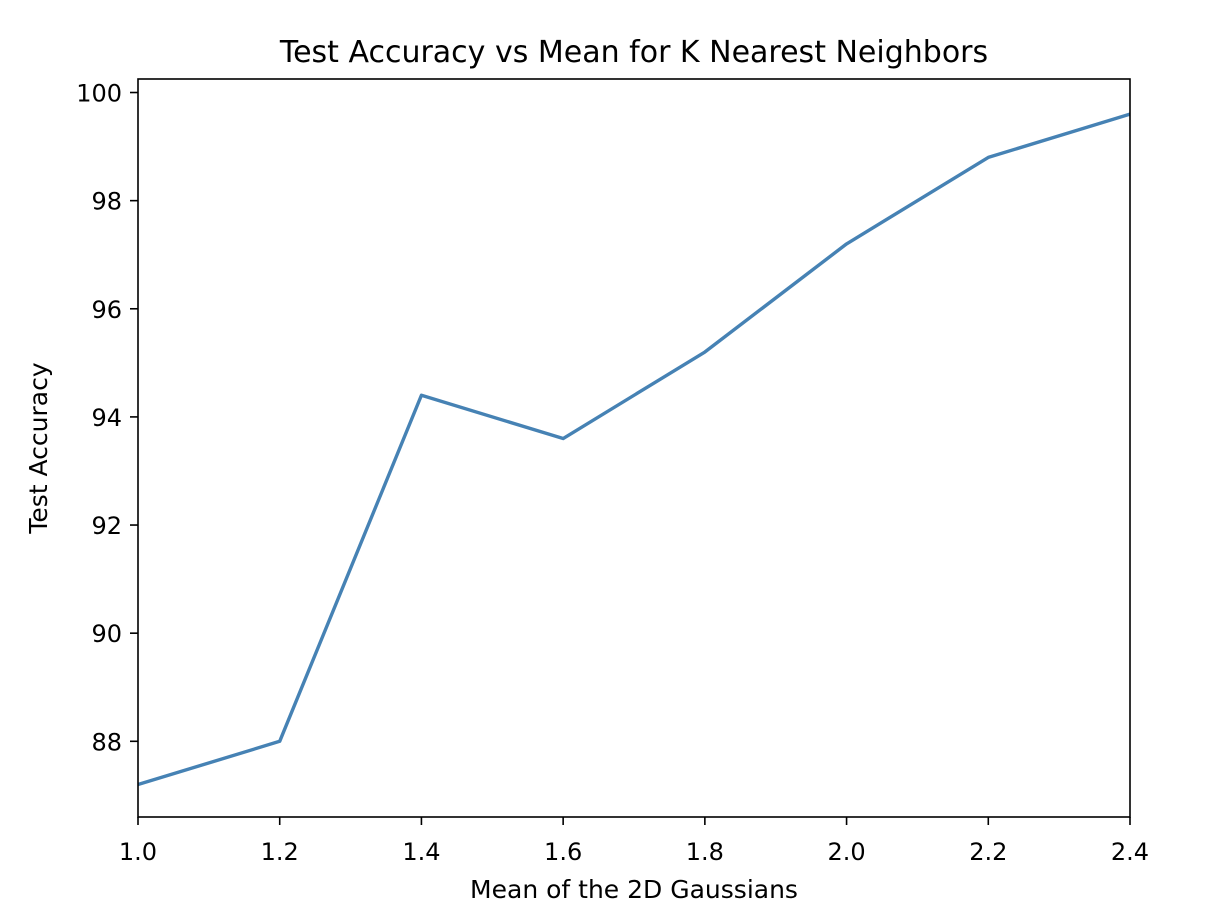 The width and height of the screenshot is (1220, 924). What do you see at coordinates (99, 94) in the screenshot?
I see `y-tick-label: 100` at bounding box center [99, 94].